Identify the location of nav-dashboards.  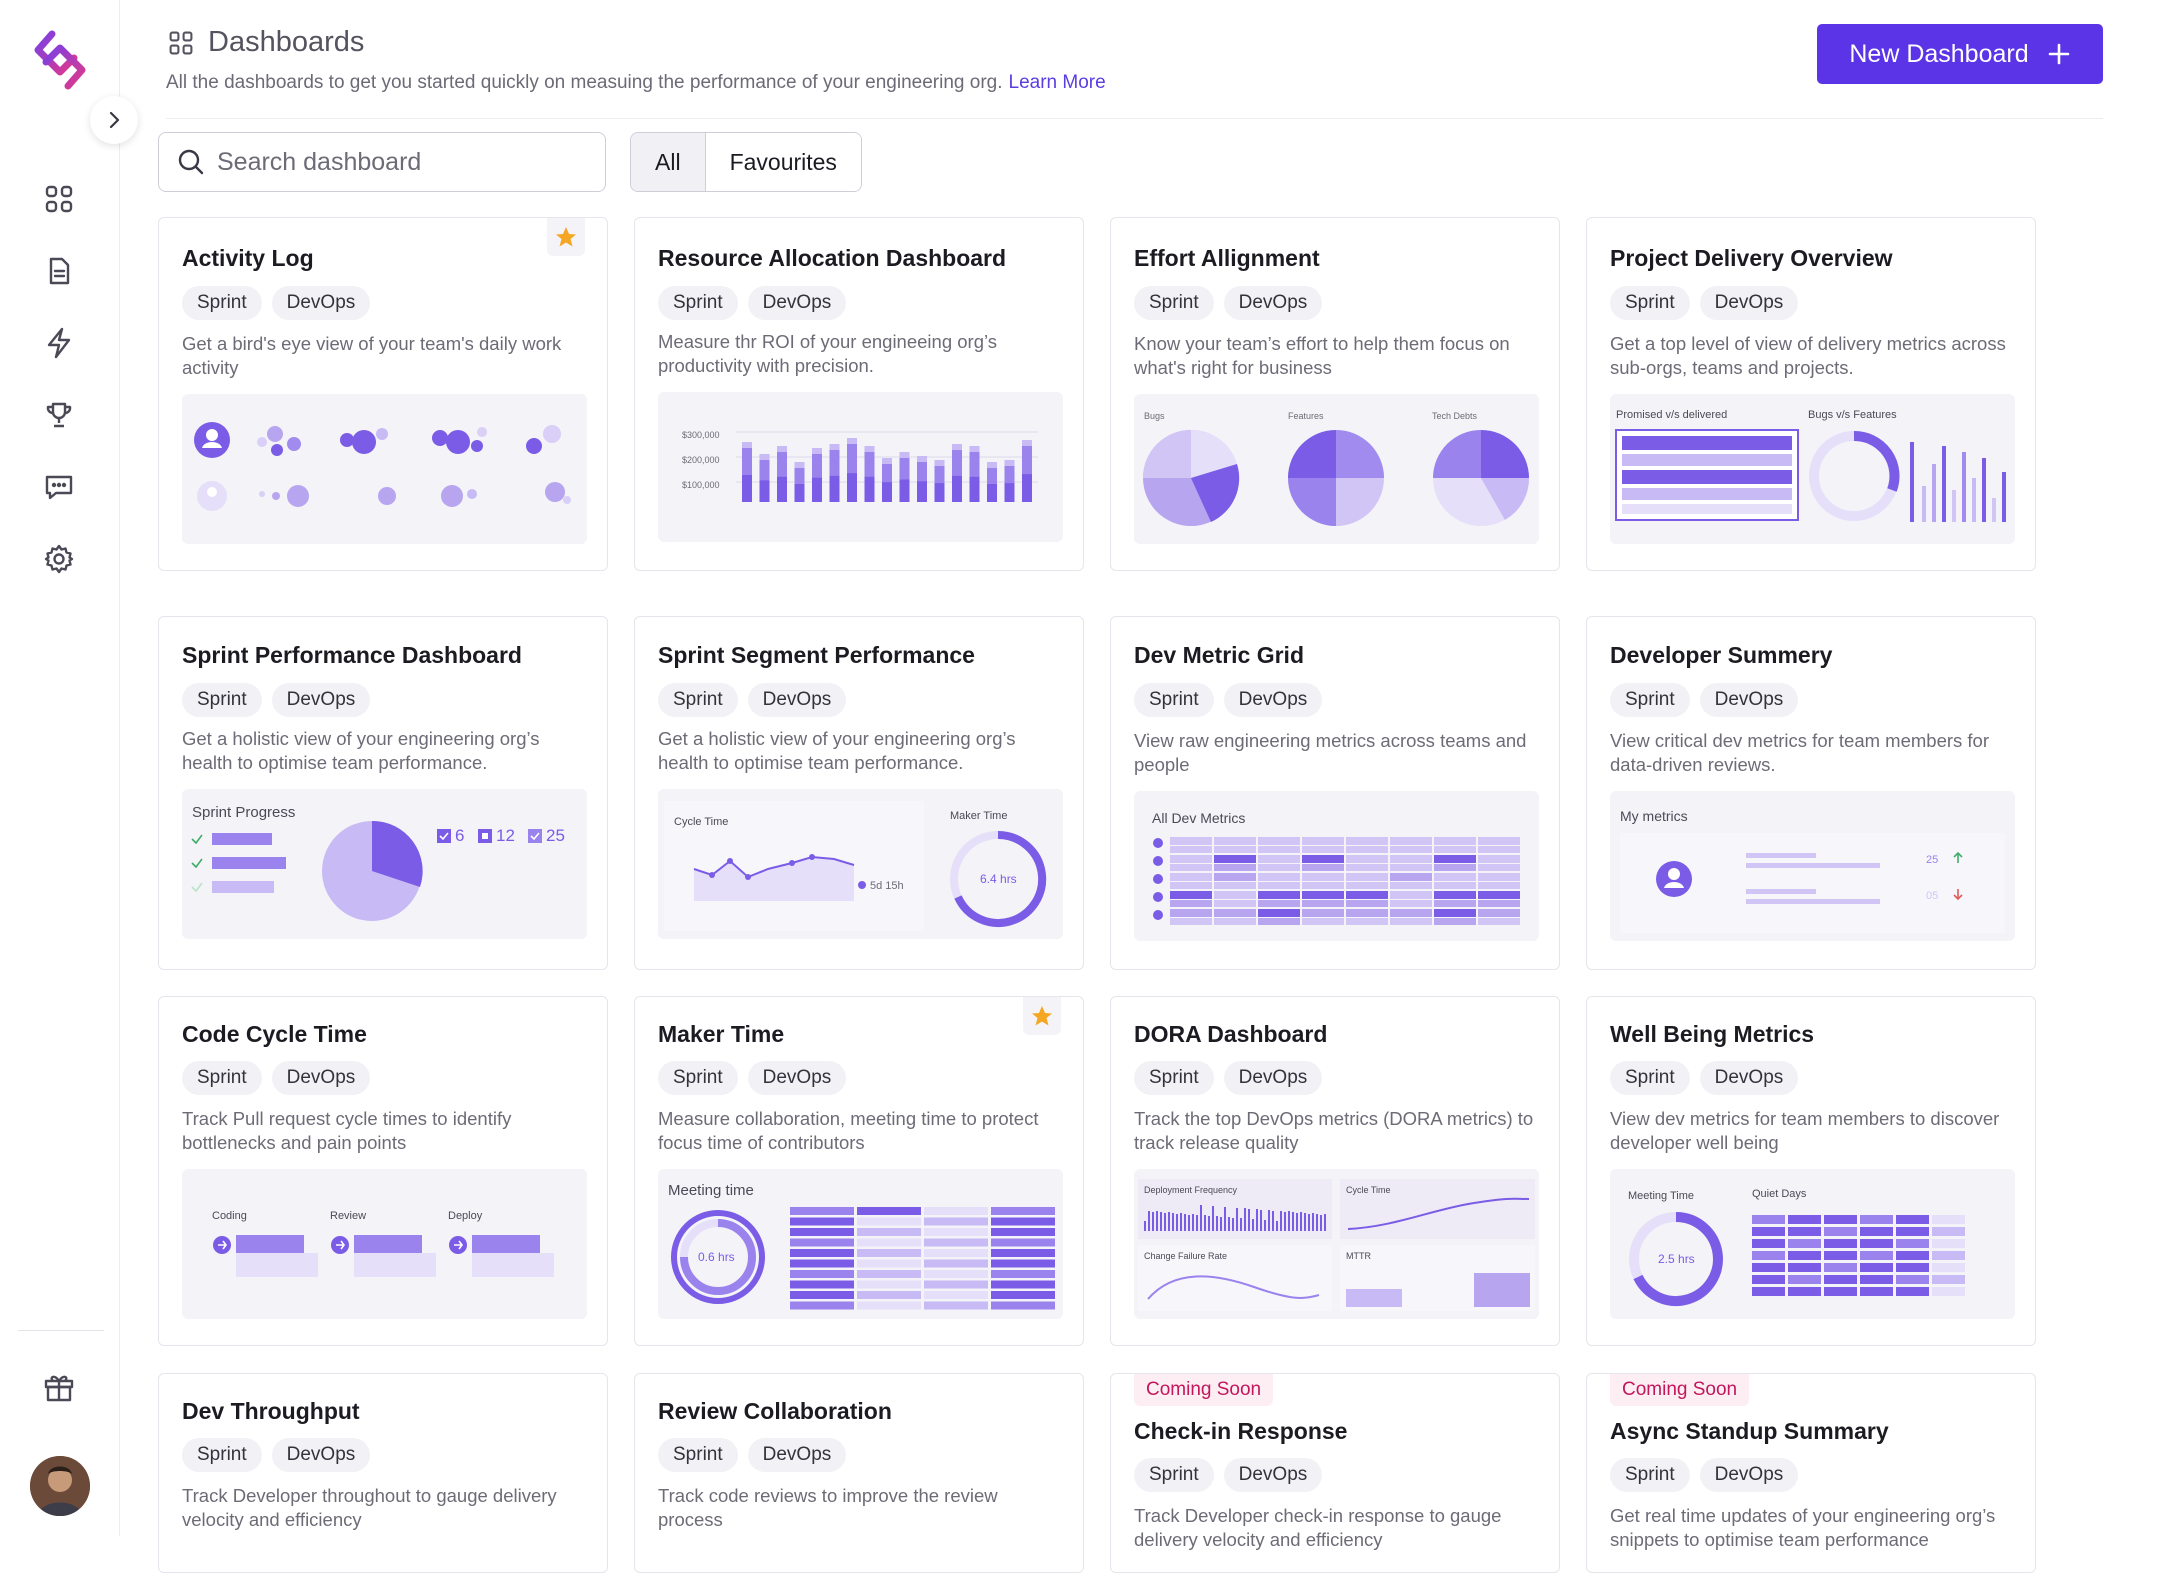
(59, 199).